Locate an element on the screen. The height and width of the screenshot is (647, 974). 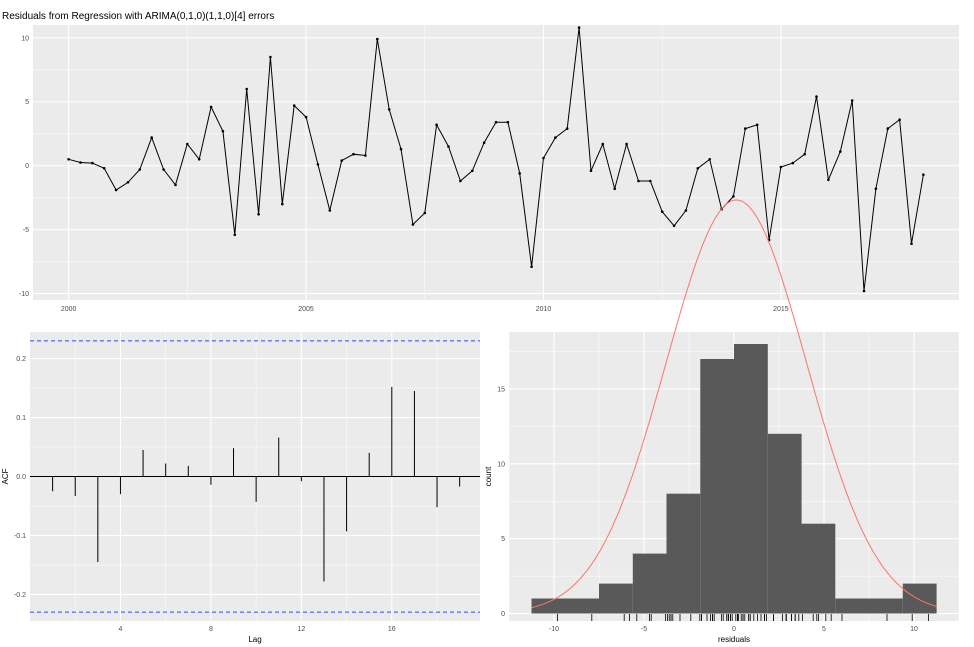
y-tick-label: -10 is located at coordinates (24, 294).